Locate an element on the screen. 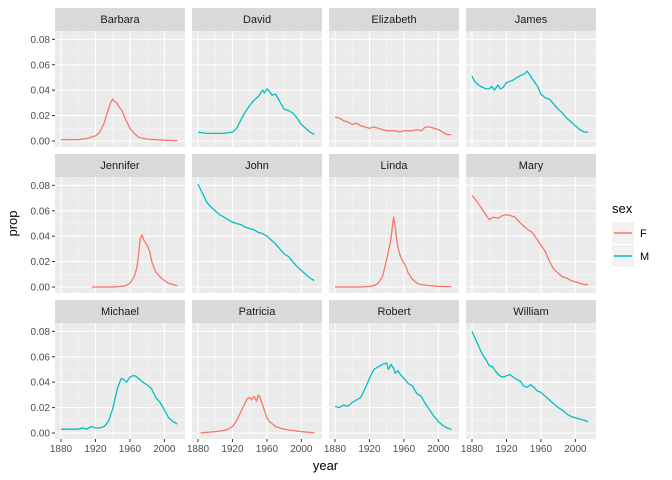 The height and width of the screenshot is (480, 672). facet-strip-label: James is located at coordinates (531, 20).